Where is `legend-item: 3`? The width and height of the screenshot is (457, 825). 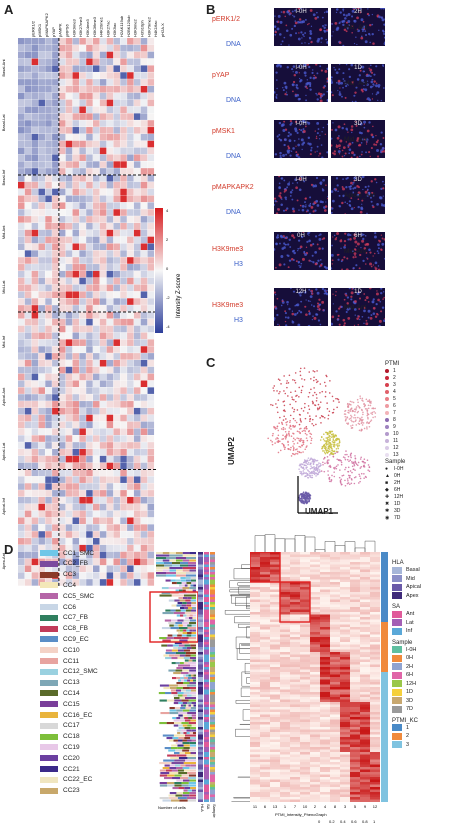
legend-item: 3 is located at coordinates (406, 745).